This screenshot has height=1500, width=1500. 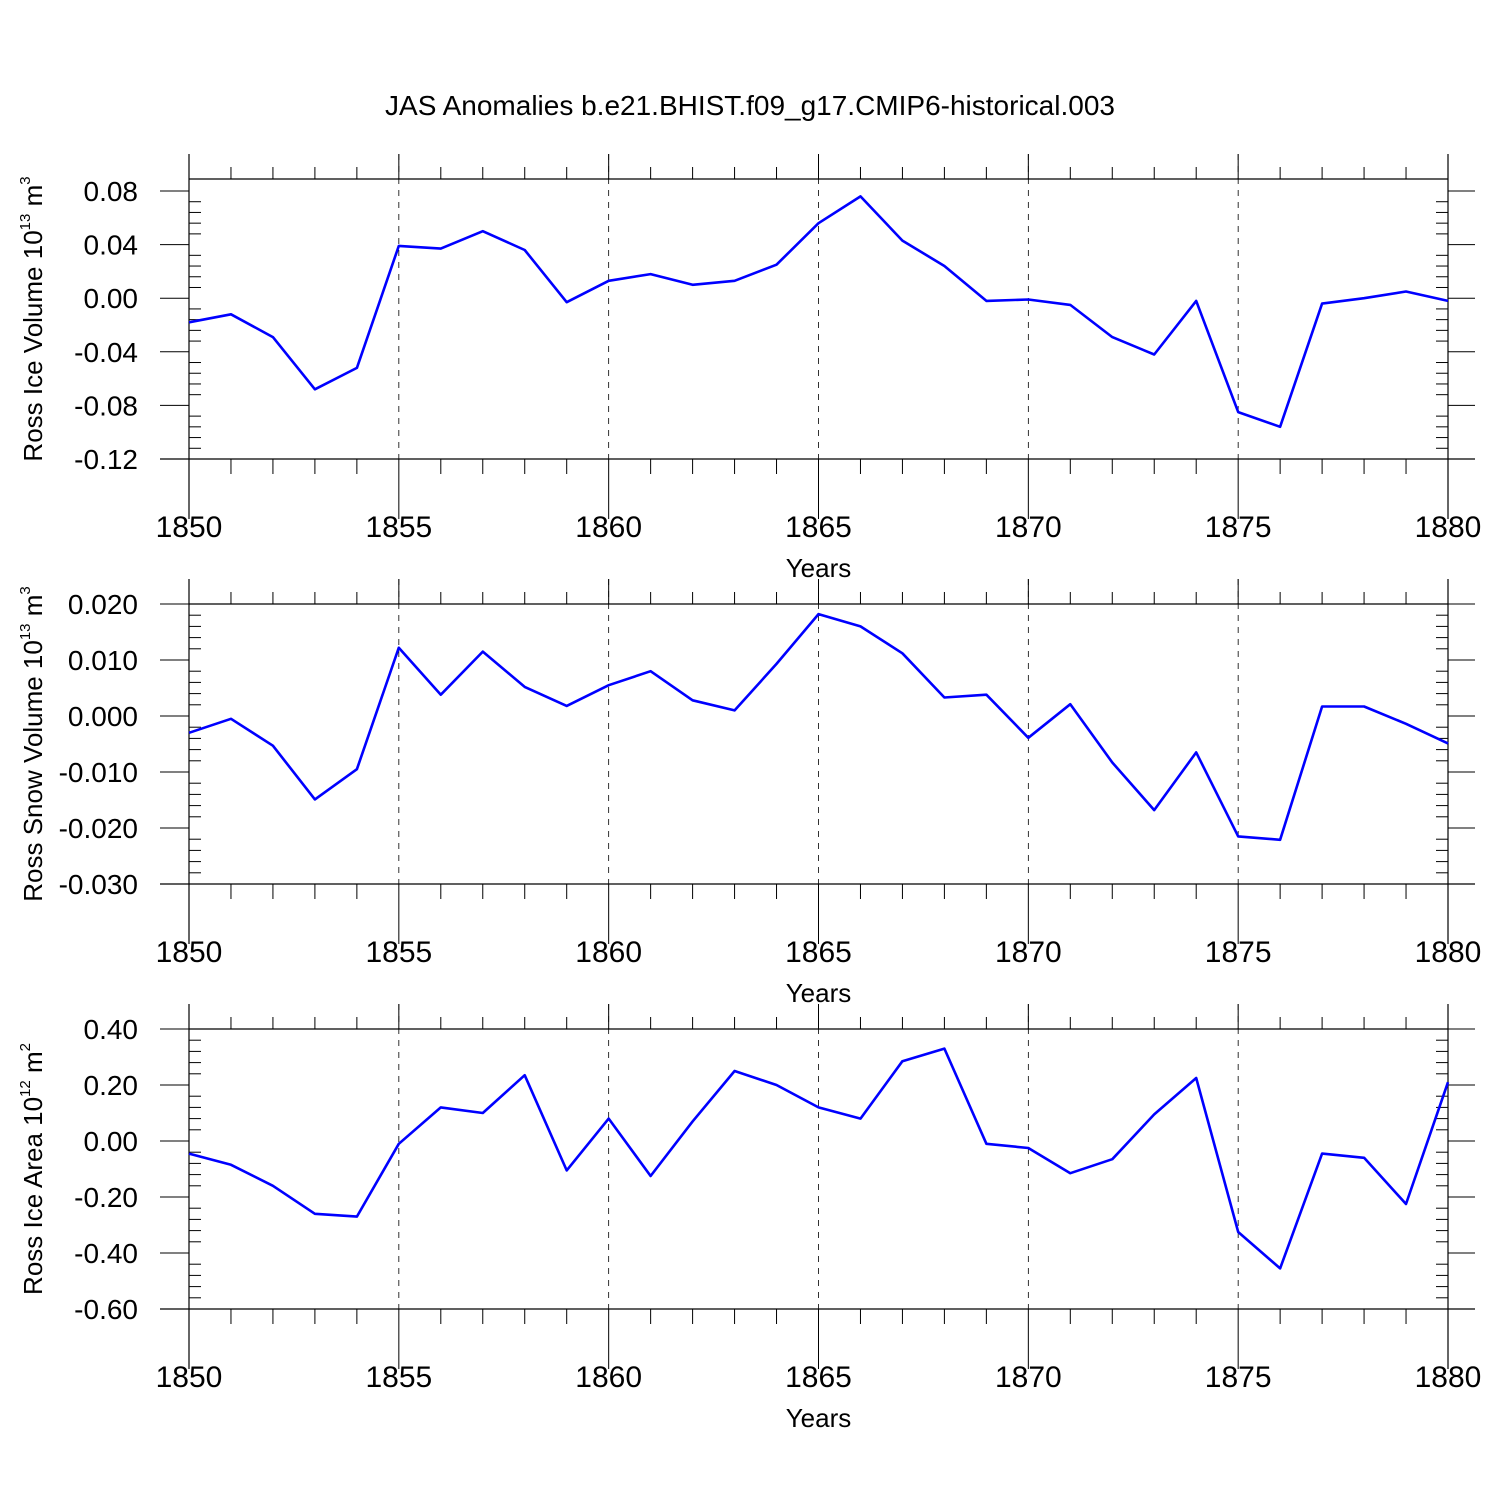 What do you see at coordinates (111, 245) in the screenshot?
I see `y-tick-label: 0.04` at bounding box center [111, 245].